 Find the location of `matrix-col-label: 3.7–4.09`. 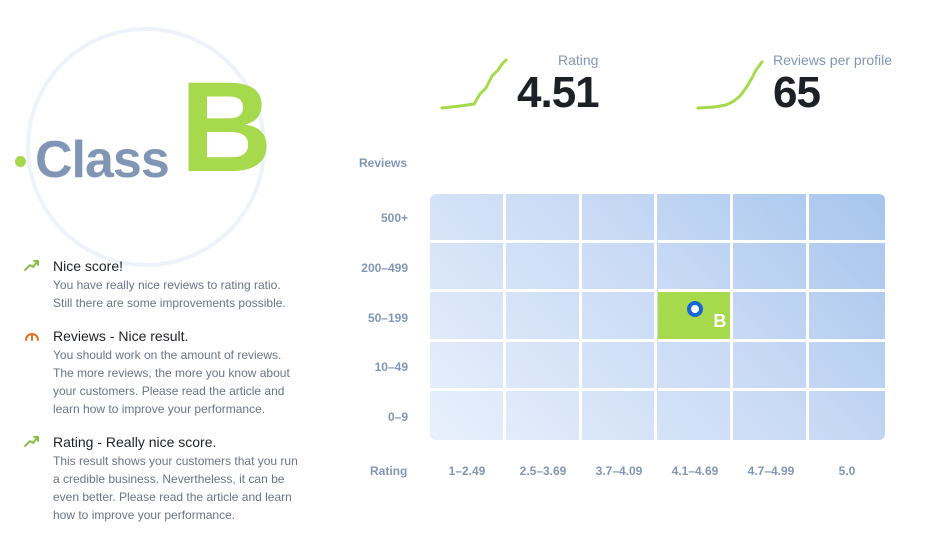

matrix-col-label: 3.7–4.09 is located at coordinates (619, 471).